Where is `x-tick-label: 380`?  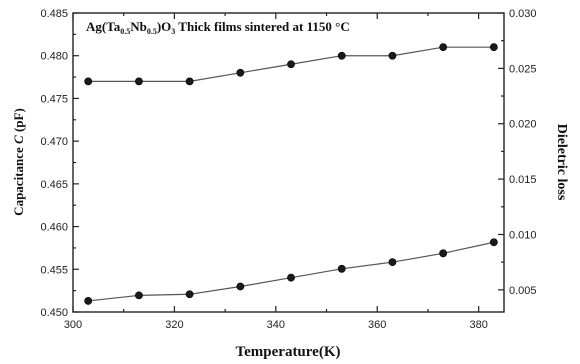 x-tick-label: 380 is located at coordinates (478, 325).